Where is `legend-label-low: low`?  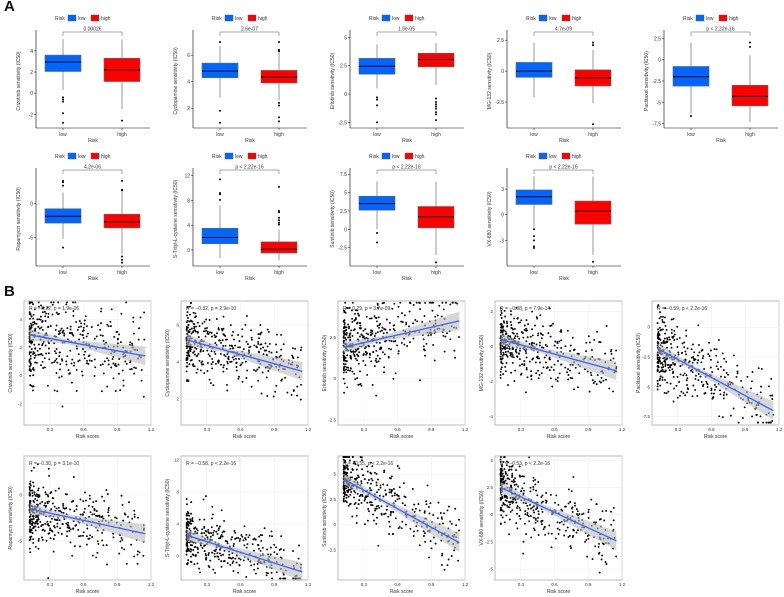
legend-label-low: low is located at coordinates (239, 19).